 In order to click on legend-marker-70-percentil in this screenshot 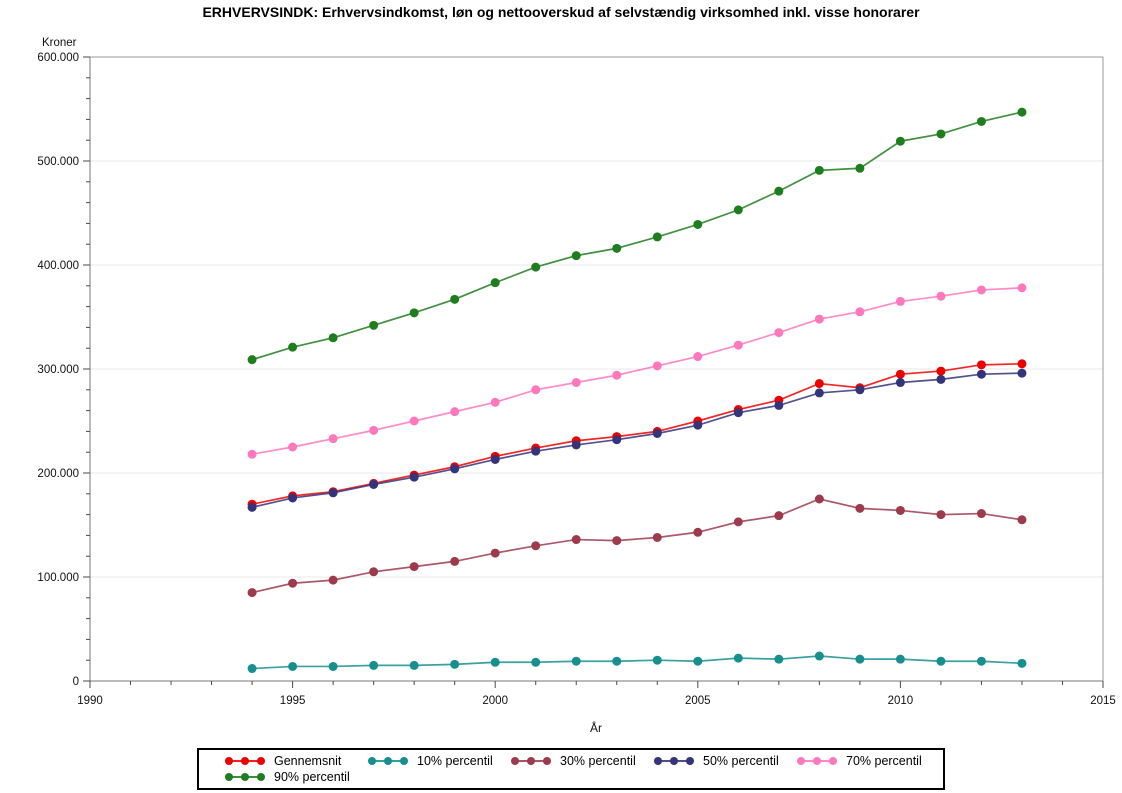, I will do `click(817, 761)`.